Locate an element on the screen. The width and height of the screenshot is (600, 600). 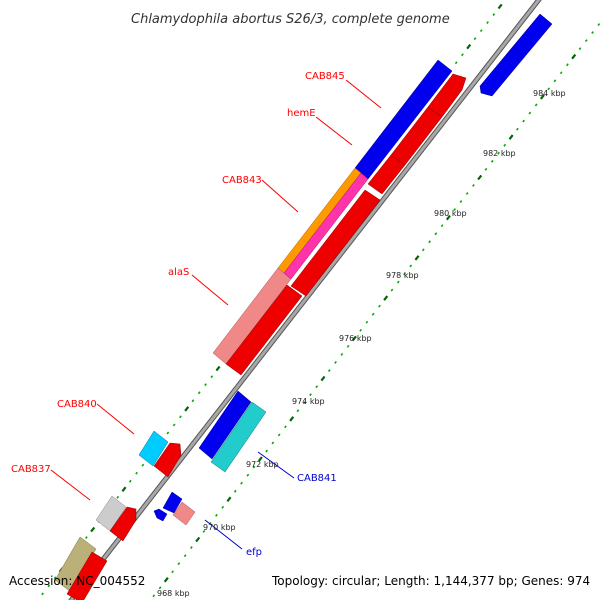
tick-label-980: 980 kbp is located at coordinates (450, 213).